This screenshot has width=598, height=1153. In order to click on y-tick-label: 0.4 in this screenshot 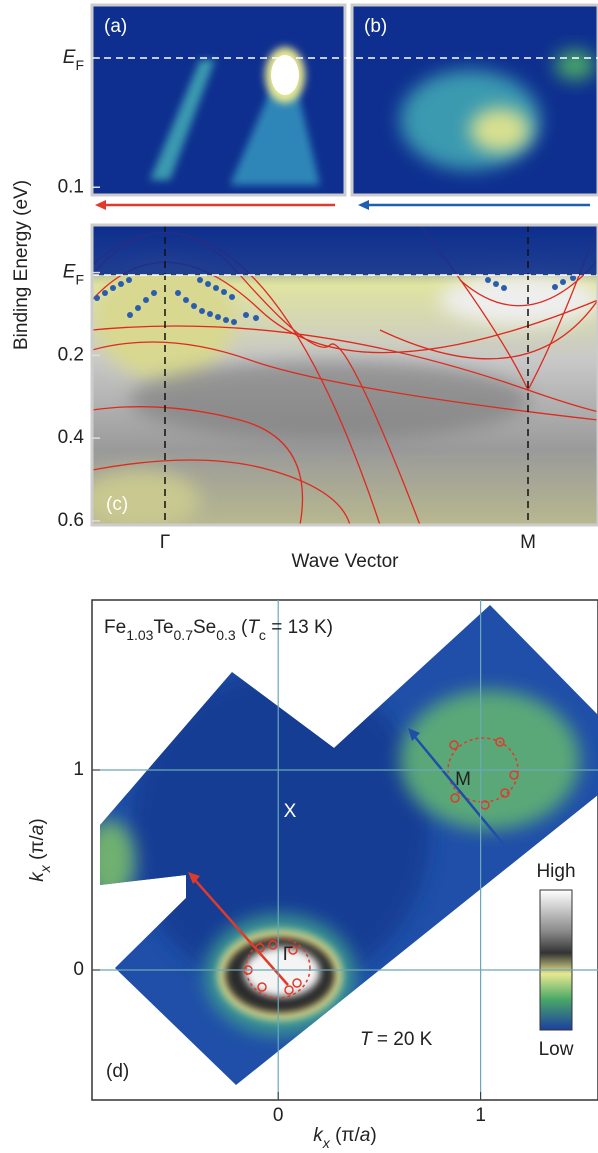, I will do `click(71, 437)`.